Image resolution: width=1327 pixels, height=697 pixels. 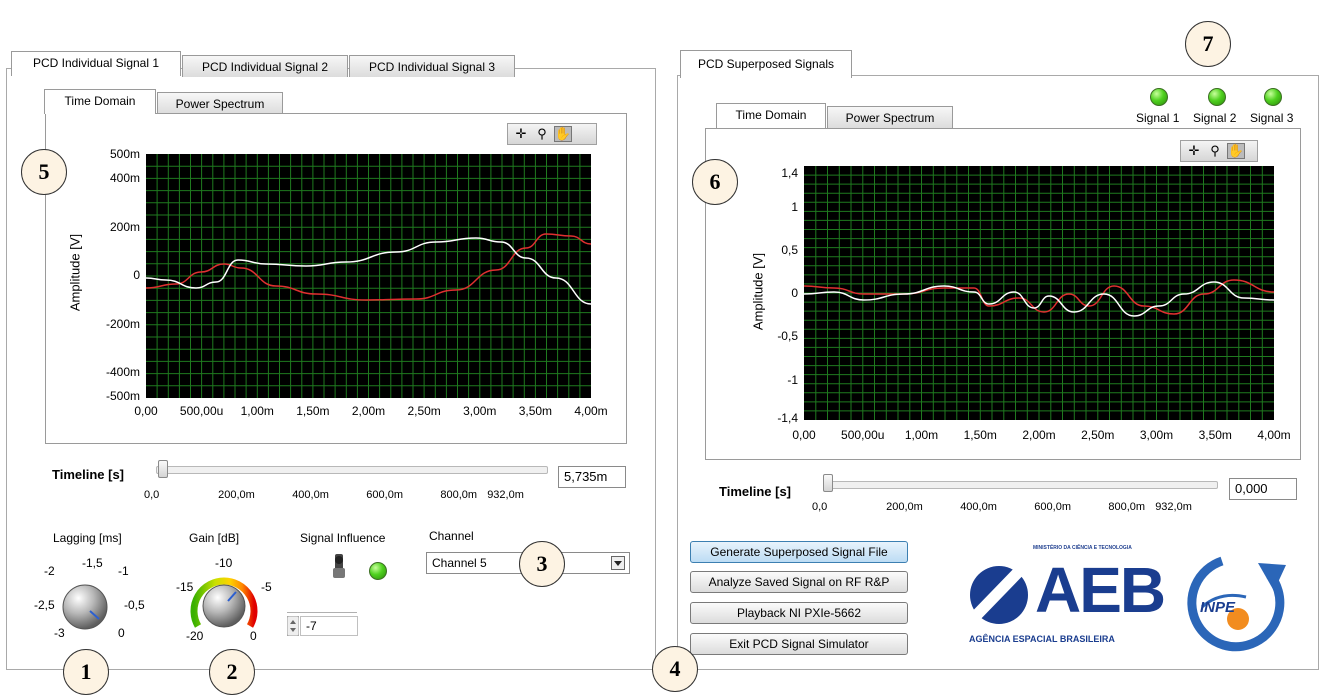 I want to click on signal-1-led, so click(x=1159, y=97).